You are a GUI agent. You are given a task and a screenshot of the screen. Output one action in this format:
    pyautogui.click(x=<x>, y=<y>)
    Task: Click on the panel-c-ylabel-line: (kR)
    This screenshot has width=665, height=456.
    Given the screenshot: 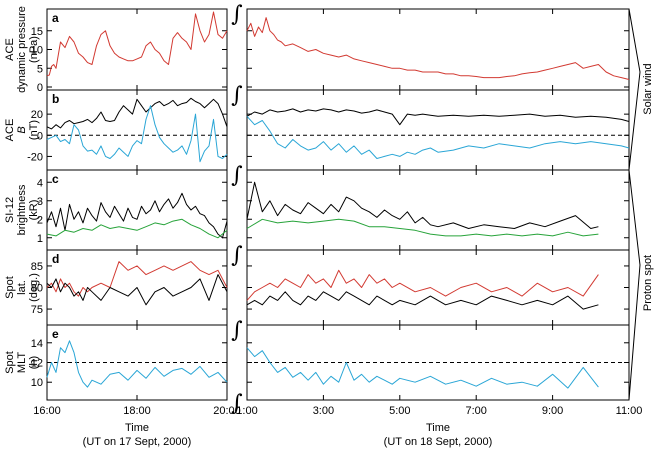 What is the action you would take?
    pyautogui.click(x=34, y=210)
    